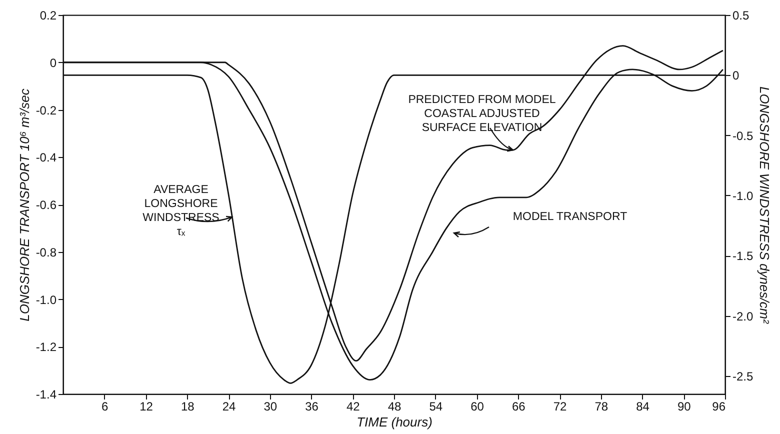 This screenshot has width=780, height=434. Describe the element at coordinates (395, 407) in the screenshot. I see `x-tick-label: 48` at that location.